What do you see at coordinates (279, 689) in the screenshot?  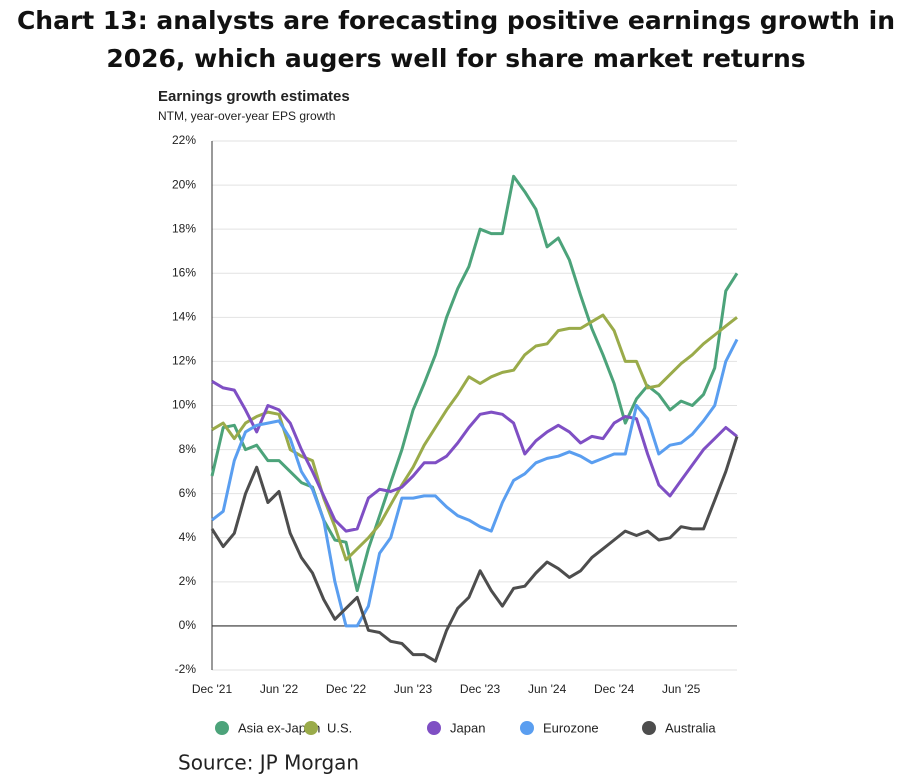 I see `x-tick-label: Jun '22` at bounding box center [279, 689].